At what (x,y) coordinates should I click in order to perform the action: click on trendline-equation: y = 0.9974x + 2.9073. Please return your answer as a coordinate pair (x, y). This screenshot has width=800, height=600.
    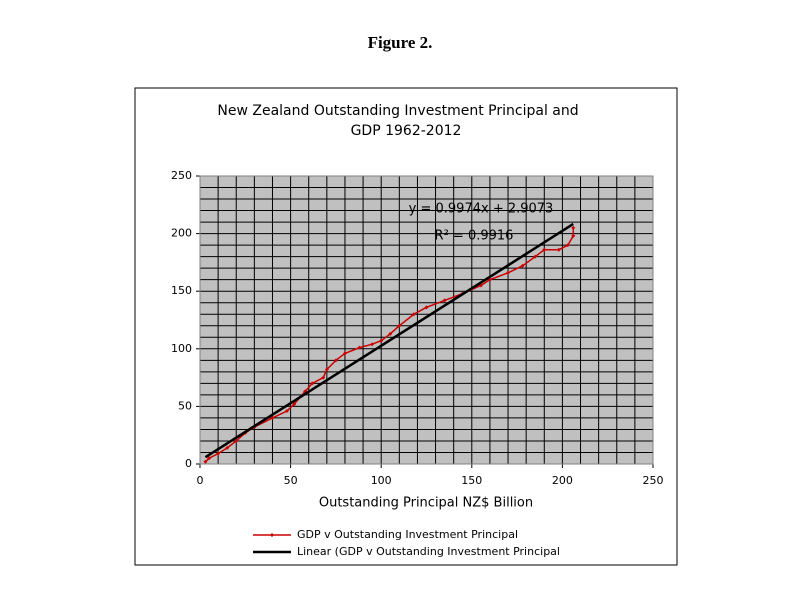
    Looking at the image, I should click on (481, 209).